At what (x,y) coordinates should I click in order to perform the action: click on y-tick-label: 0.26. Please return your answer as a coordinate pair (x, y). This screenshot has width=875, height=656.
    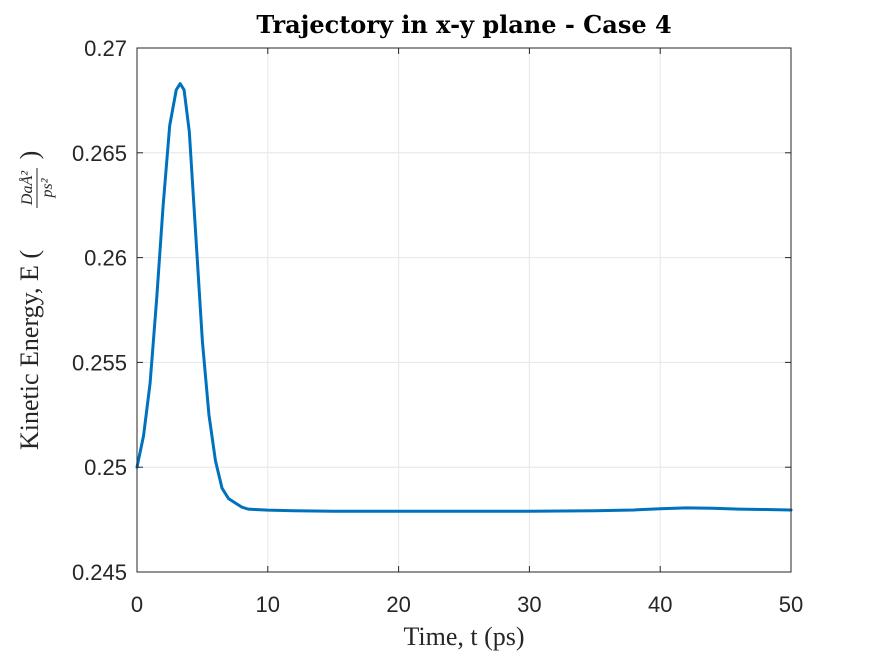
    Looking at the image, I should click on (105, 258).